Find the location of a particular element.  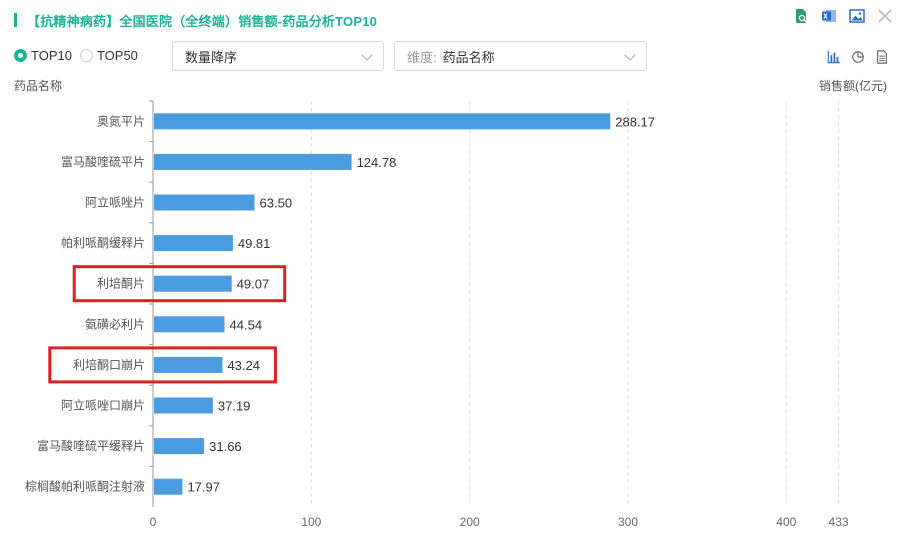

bar-chart-icon is located at coordinates (834, 57).